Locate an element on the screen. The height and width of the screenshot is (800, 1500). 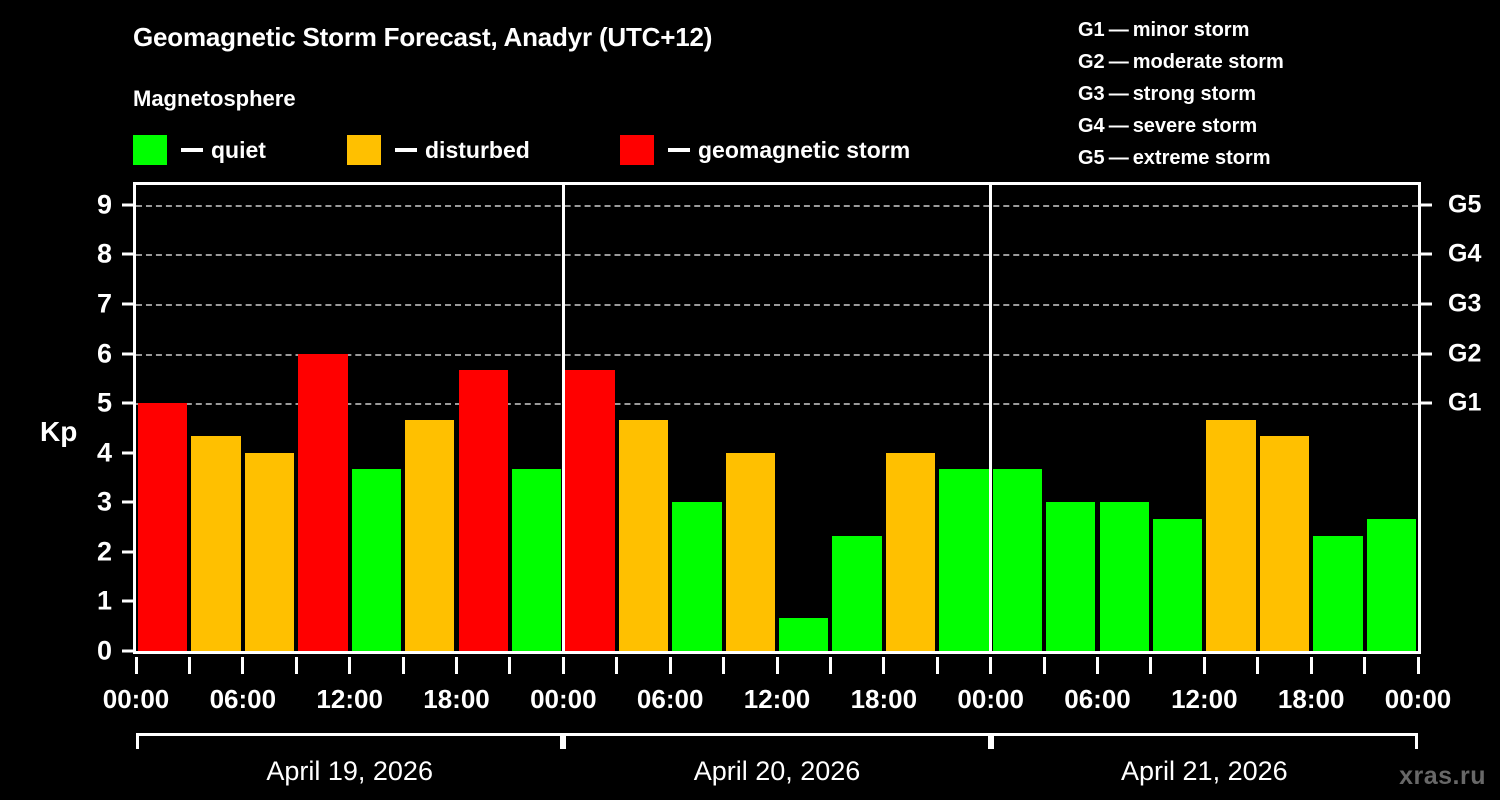
y-tick-label: 6 is located at coordinates (104, 353).